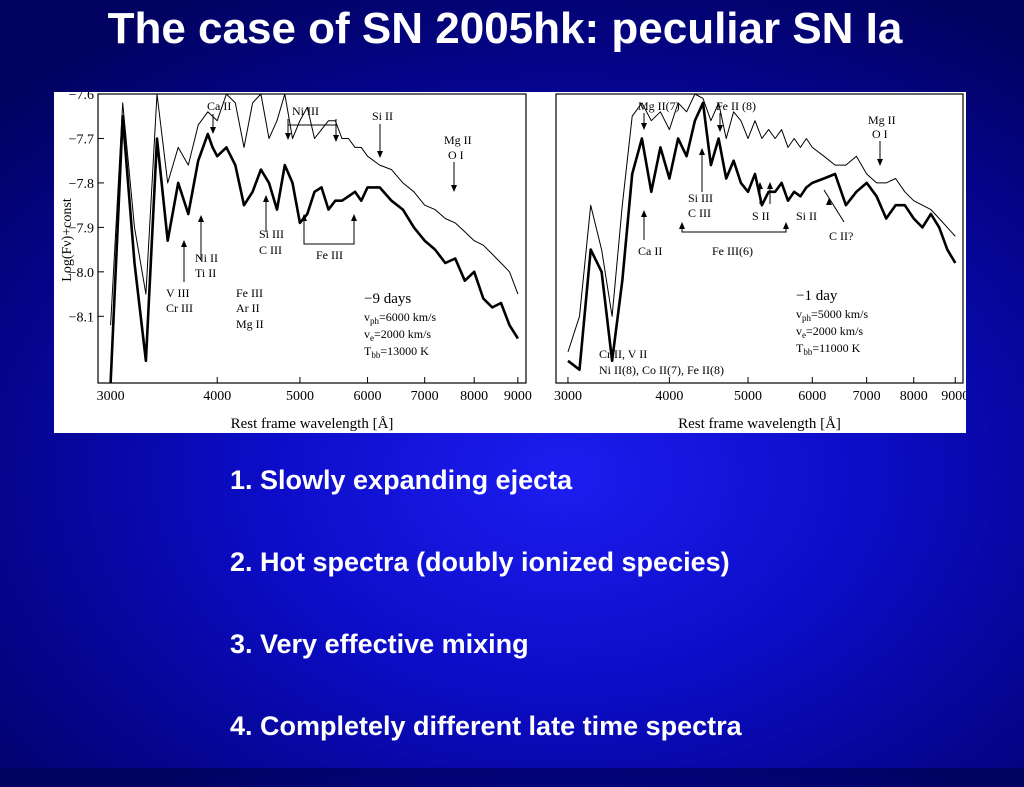  Describe the element at coordinates (205, 273) in the screenshot. I see `line-id-ti-ii: Ti II` at that location.